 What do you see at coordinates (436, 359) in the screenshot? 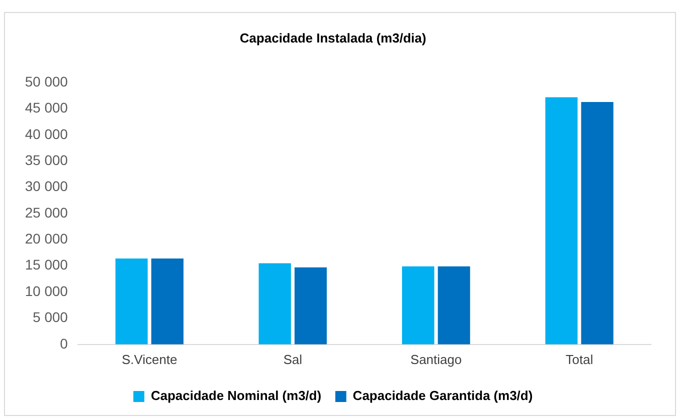
I see `x-tick-label: Santiago` at bounding box center [436, 359].